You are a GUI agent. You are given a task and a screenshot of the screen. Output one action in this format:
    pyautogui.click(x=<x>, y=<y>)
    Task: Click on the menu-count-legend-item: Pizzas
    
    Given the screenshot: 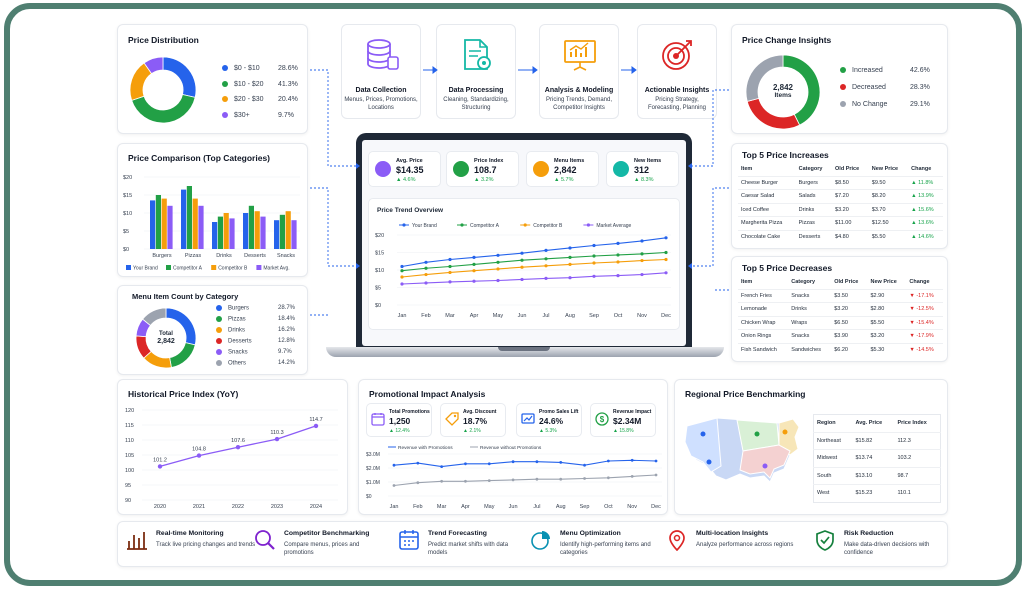 What is the action you would take?
    pyautogui.click(x=231, y=319)
    